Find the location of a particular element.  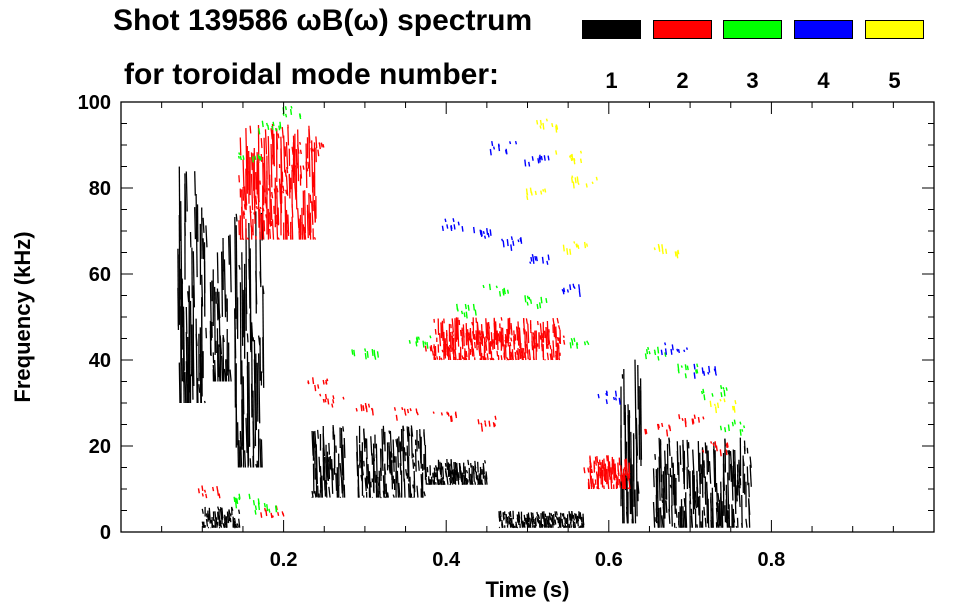

y-tick-label: 60 is located at coordinates (100, 275).